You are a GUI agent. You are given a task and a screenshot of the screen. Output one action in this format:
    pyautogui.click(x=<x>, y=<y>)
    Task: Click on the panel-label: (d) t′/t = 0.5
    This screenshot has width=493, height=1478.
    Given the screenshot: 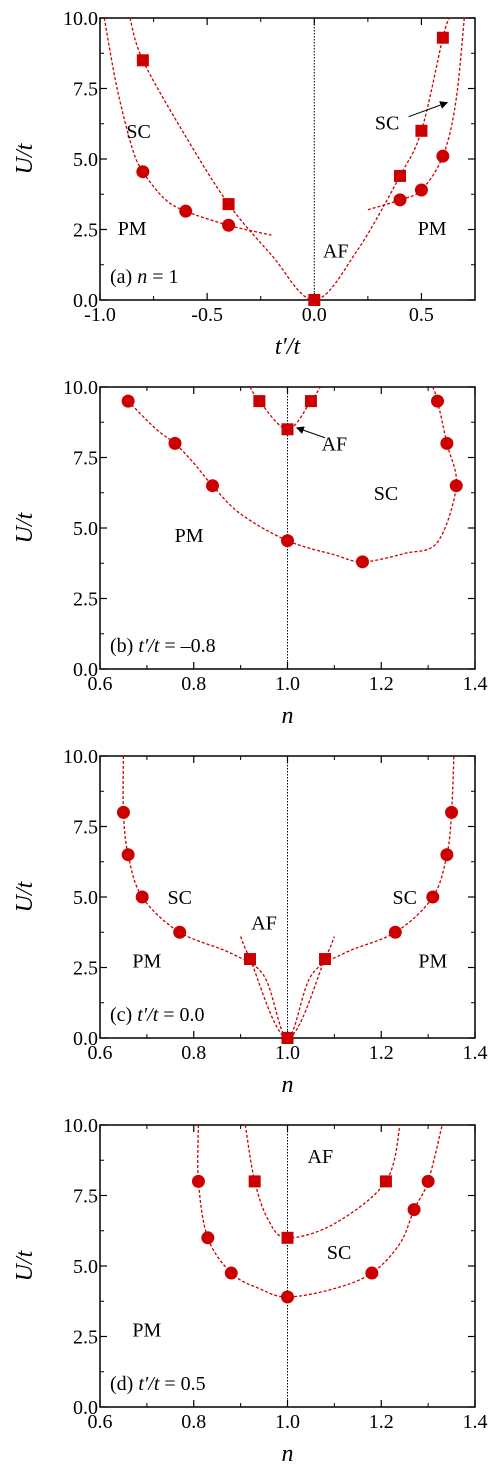 What is the action you would take?
    pyautogui.click(x=158, y=1384)
    